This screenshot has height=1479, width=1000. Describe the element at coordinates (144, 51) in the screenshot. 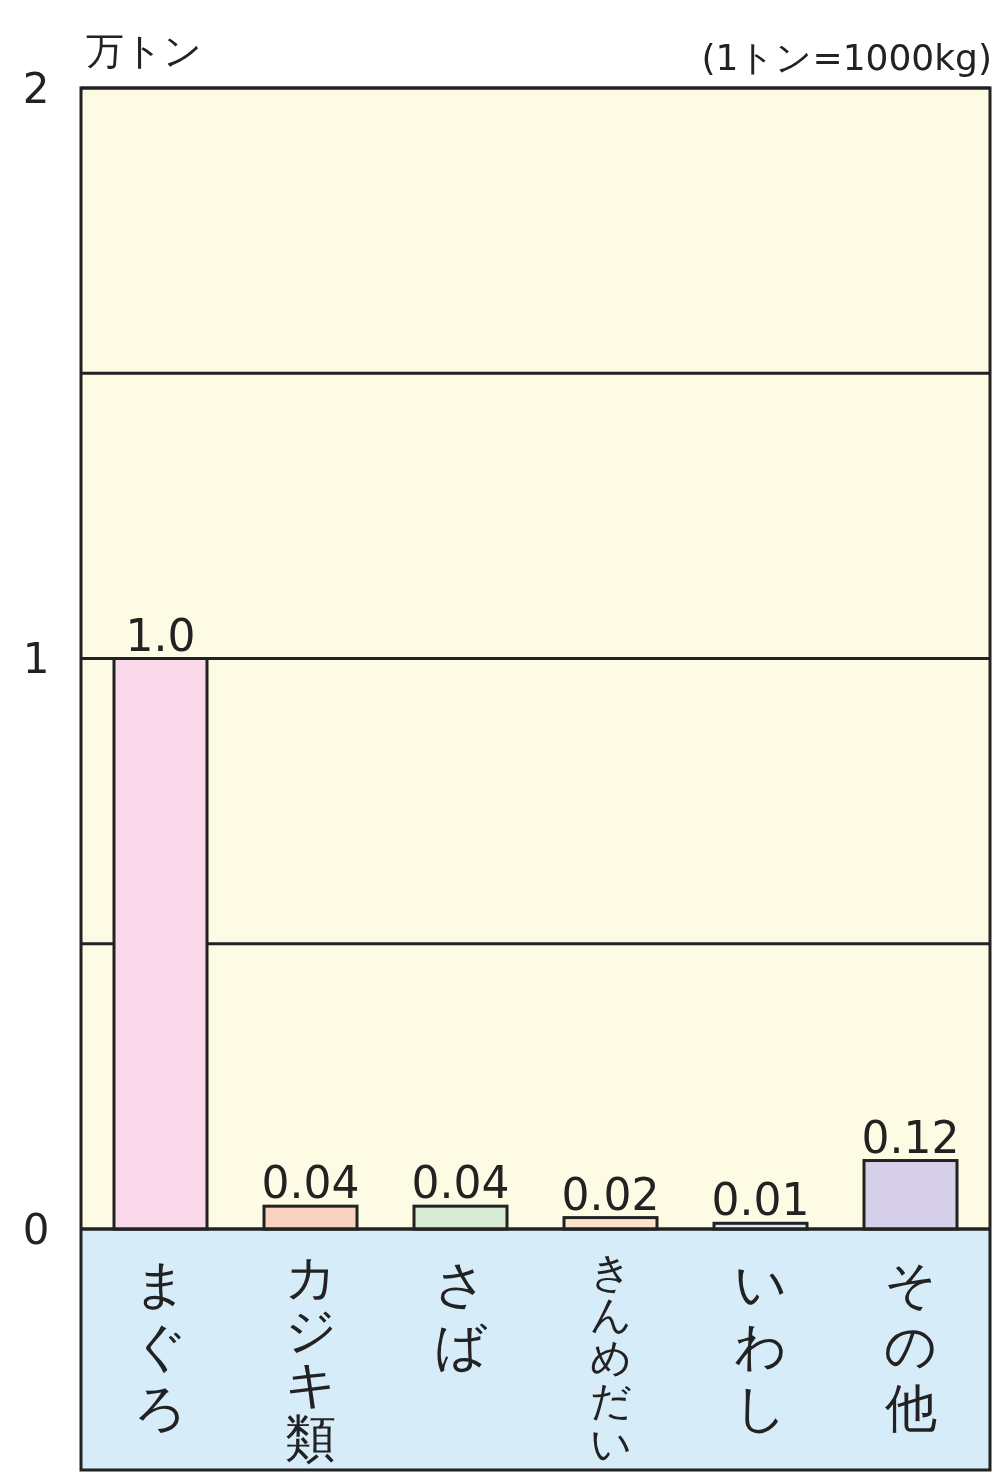

I see `y-axis-title: 万トン` at that location.